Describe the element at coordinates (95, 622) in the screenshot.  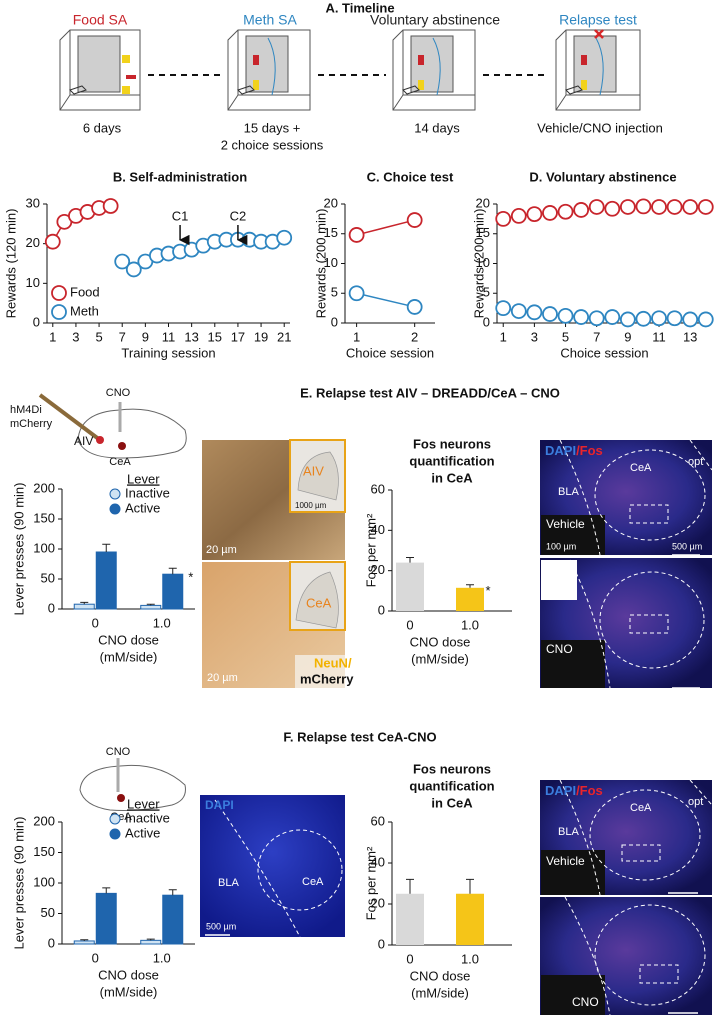
I see `x-tick-label: 0` at that location.